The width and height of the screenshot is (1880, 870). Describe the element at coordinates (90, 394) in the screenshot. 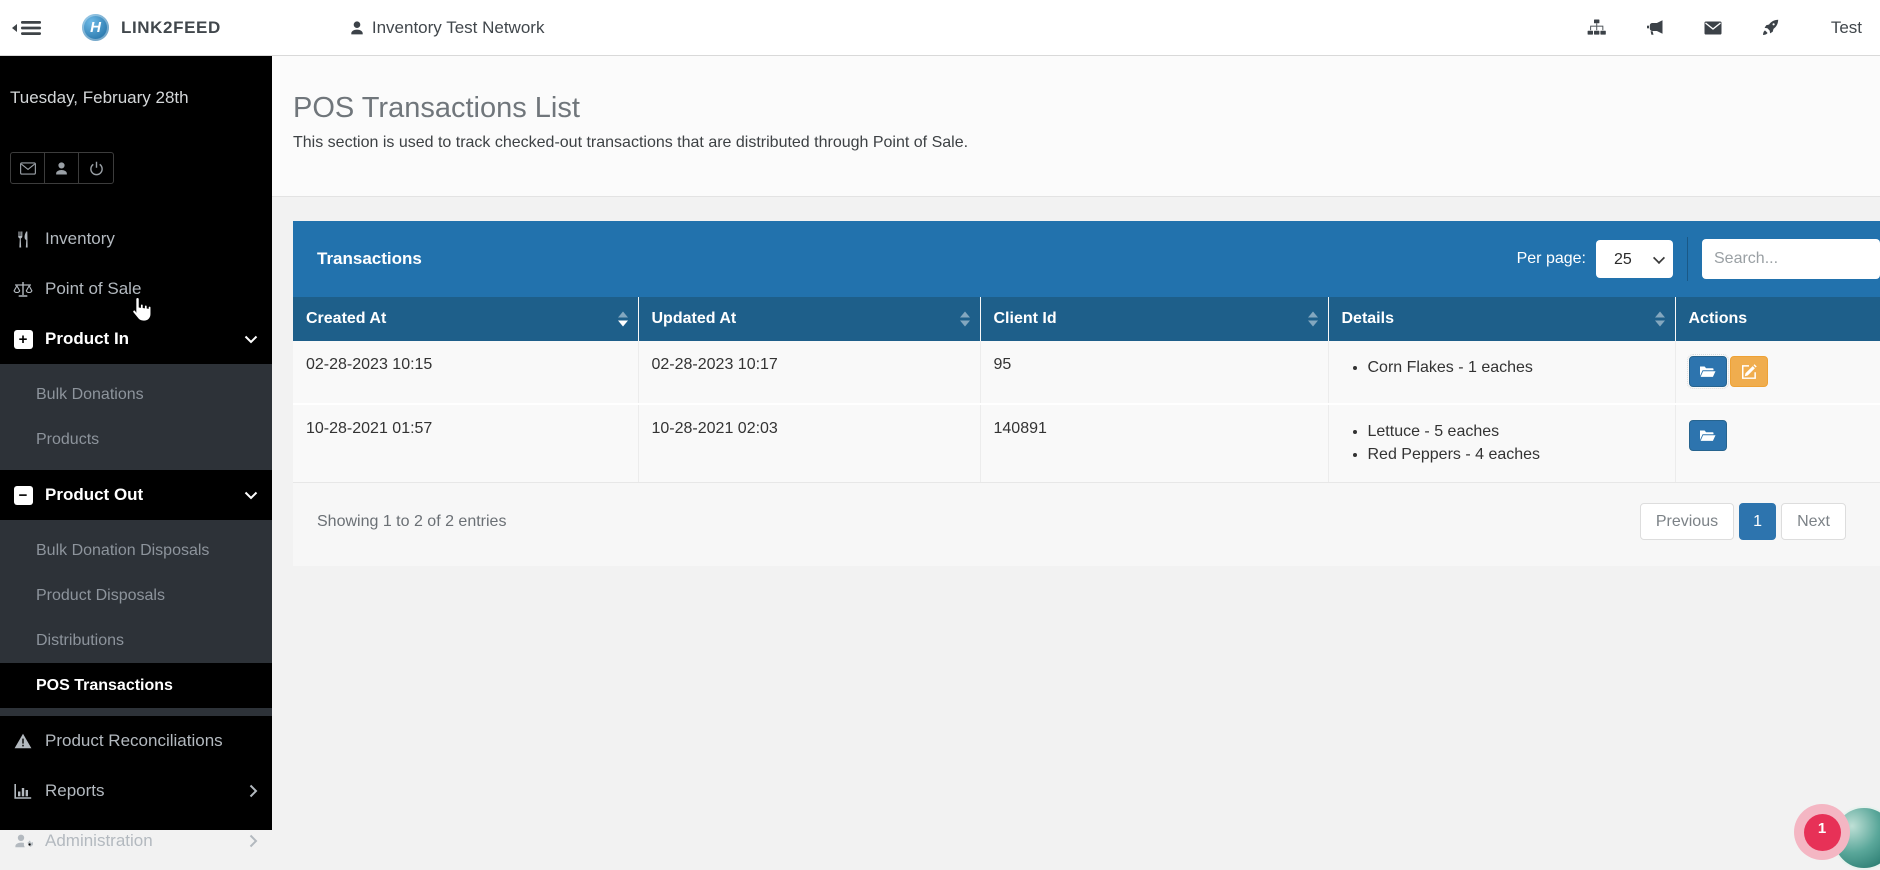

I see `sidebar-item-bulk-donations: Bulk Donations` at that location.